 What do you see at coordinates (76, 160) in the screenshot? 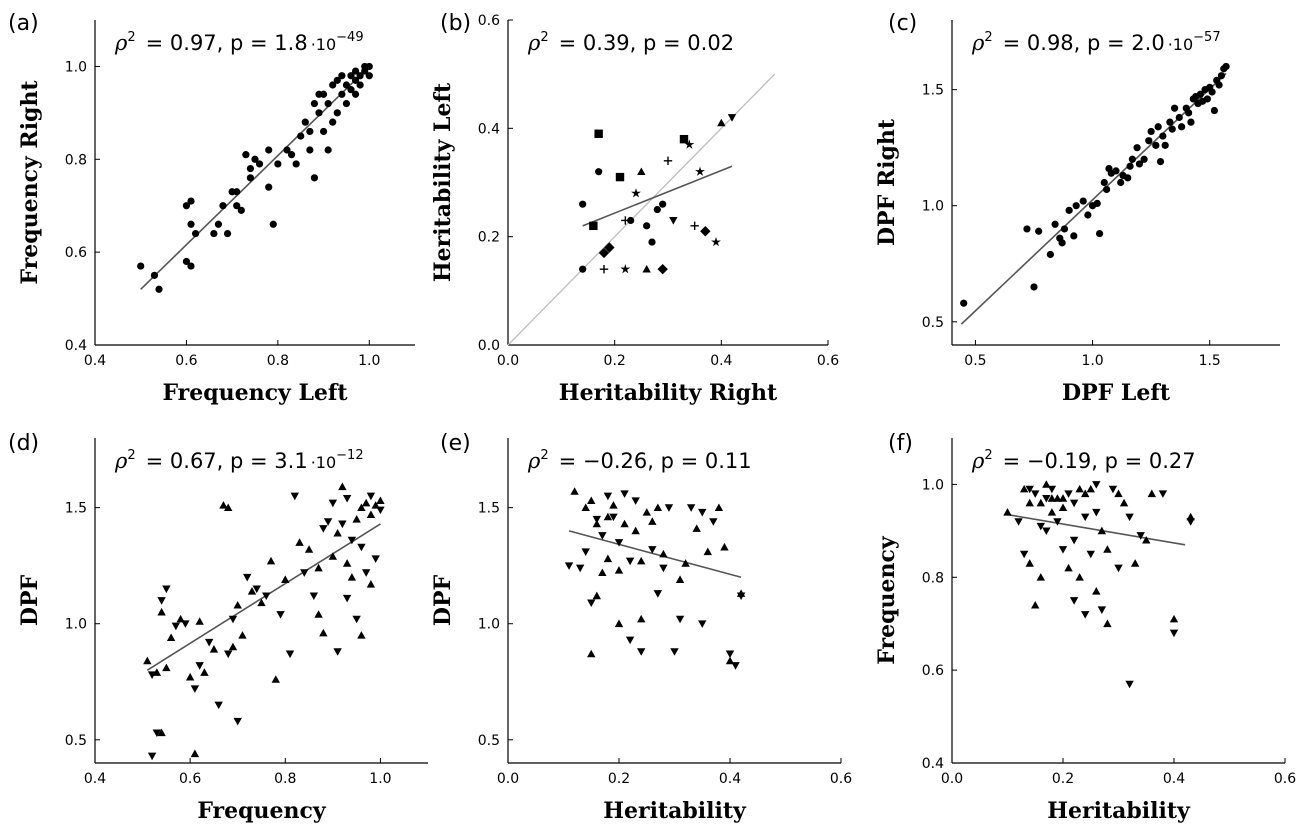
I see `y-tick-label: 0.8` at bounding box center [76, 160].